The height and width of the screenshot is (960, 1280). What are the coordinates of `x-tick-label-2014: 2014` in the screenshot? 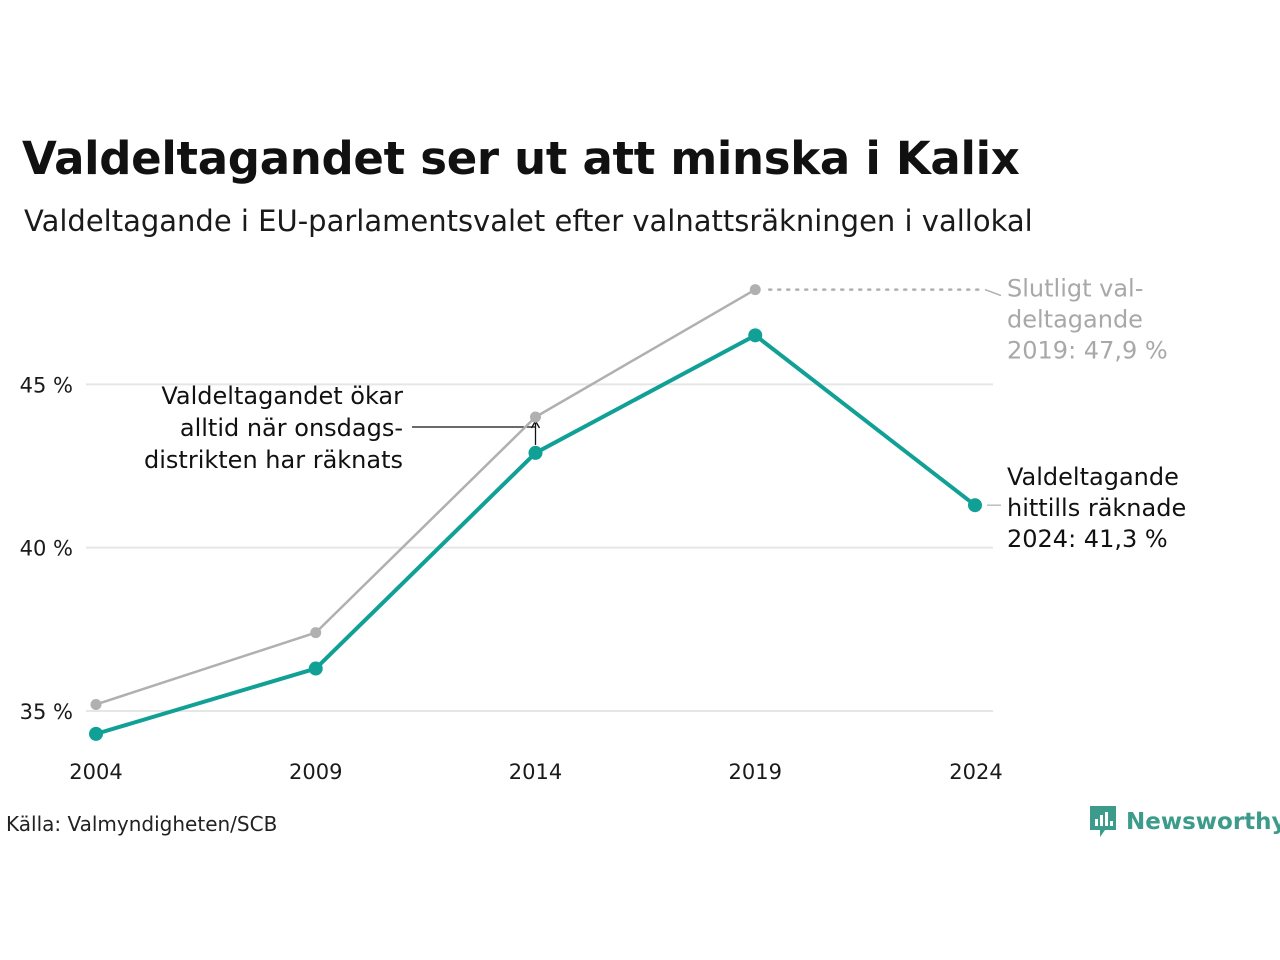 It's located at (535, 772).